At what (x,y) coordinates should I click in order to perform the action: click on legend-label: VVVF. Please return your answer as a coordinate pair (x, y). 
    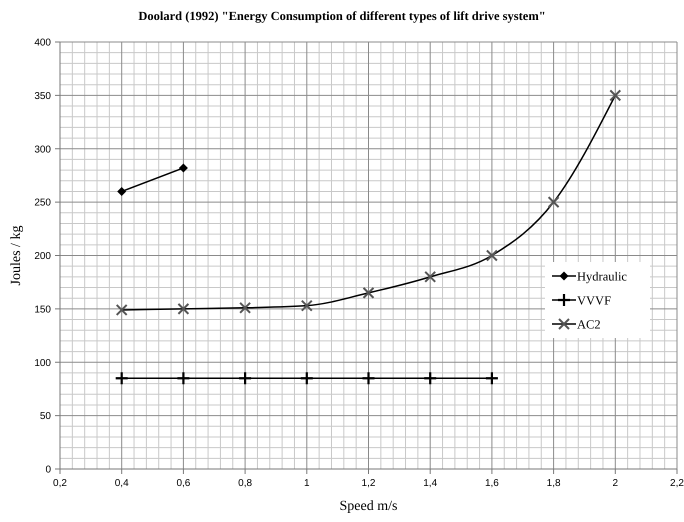
    Looking at the image, I should click on (594, 301).